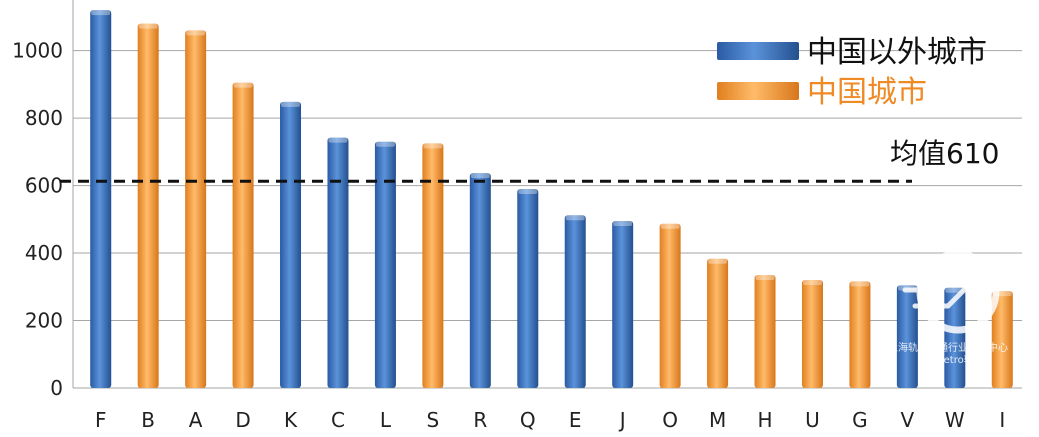 The image size is (1039, 437). What do you see at coordinates (948, 347) in the screenshot?
I see `watermark-line1: 上海轨道交通行业资讯中心` at bounding box center [948, 347].